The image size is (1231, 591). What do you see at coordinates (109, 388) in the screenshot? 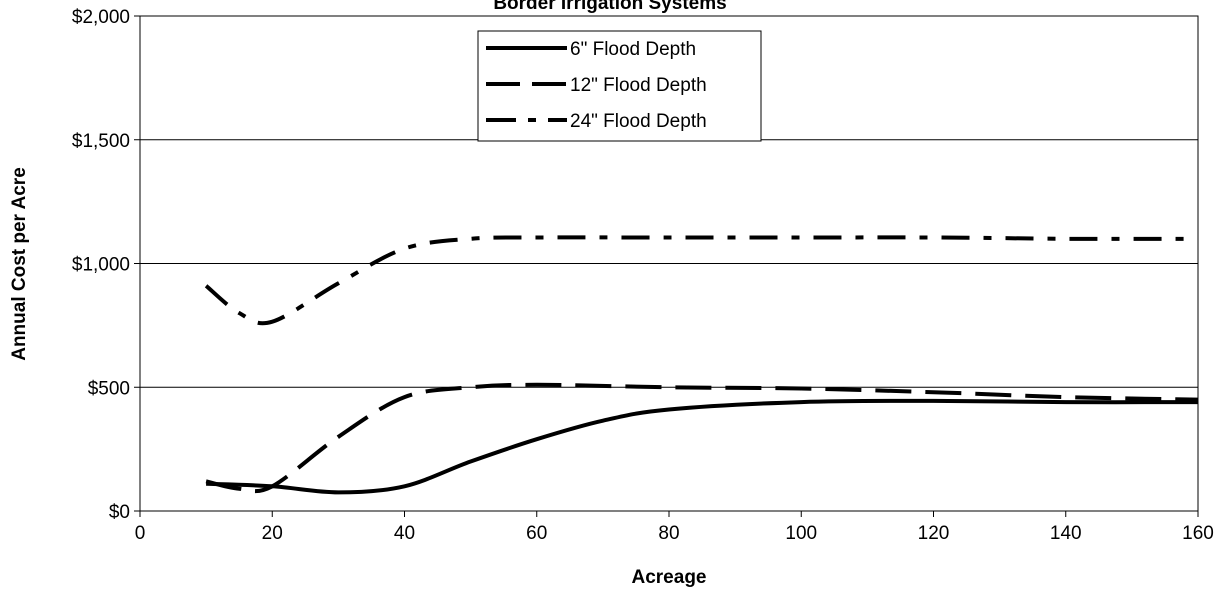
I see `y-tick-label: $500` at bounding box center [109, 388].